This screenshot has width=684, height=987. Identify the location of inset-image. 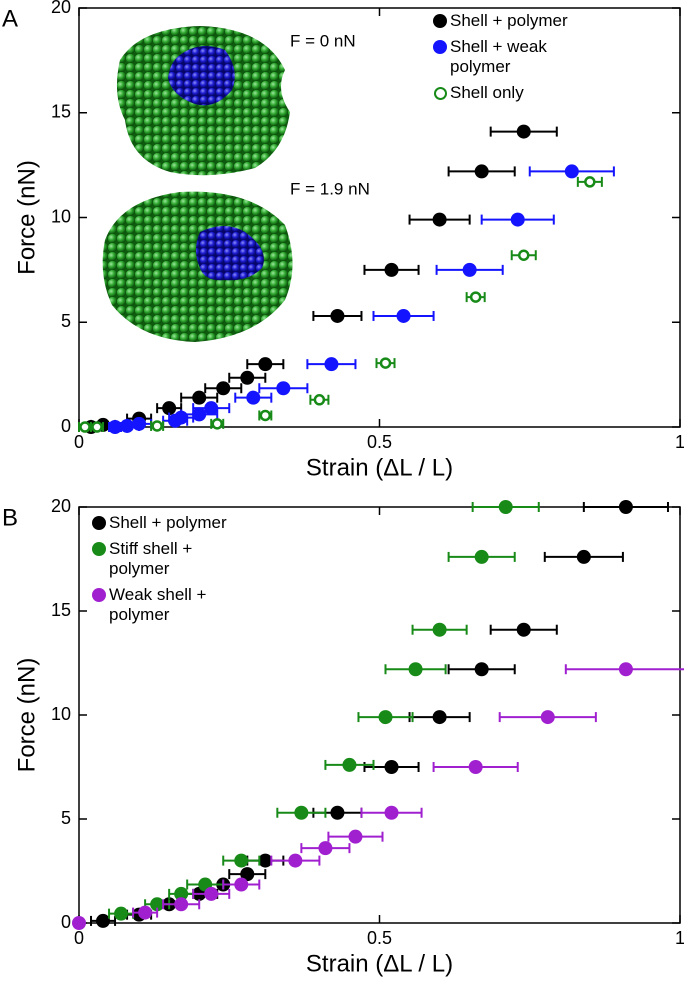
(197, 184).